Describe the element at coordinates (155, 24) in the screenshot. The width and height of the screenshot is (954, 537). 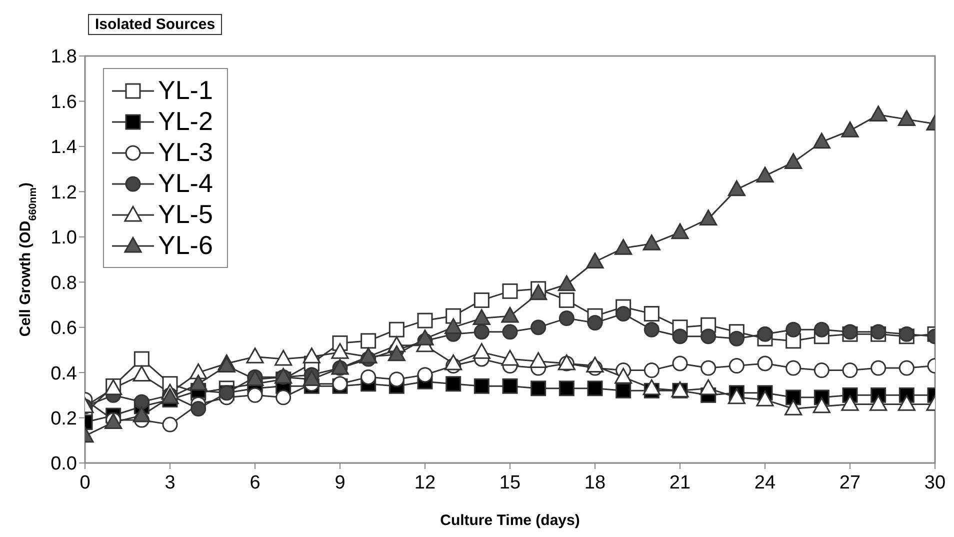
I see `chart-title: Isolated Sources` at that location.